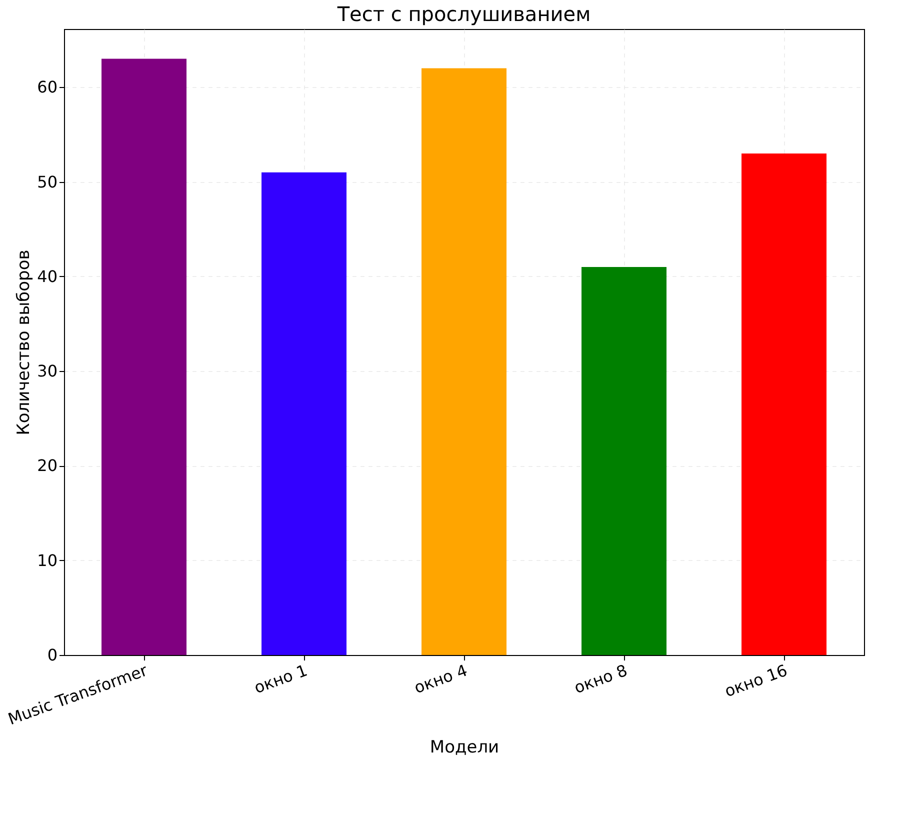 This screenshot has height=820, width=923. What do you see at coordinates (47, 182) in the screenshot?
I see `y-tick-label: 50` at bounding box center [47, 182].